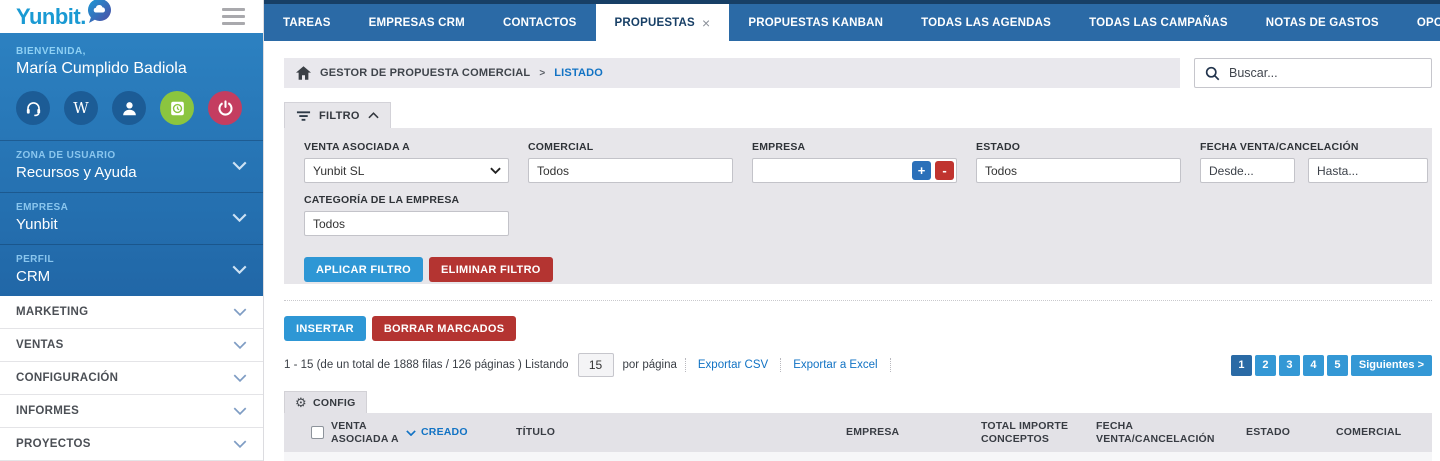 The width and height of the screenshot is (1440, 461). What do you see at coordinates (944, 170) in the screenshot?
I see `empresa-remove-button: -` at bounding box center [944, 170].